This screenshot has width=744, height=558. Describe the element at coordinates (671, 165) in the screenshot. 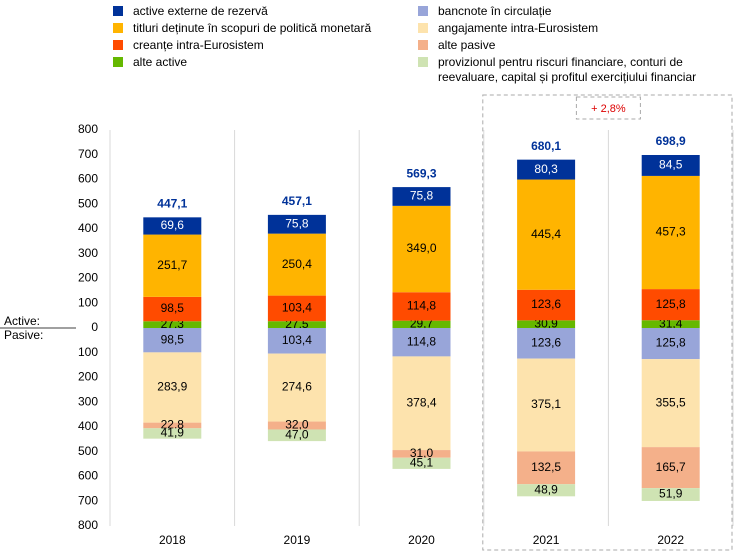

I see `data-label: 84,5` at that location.